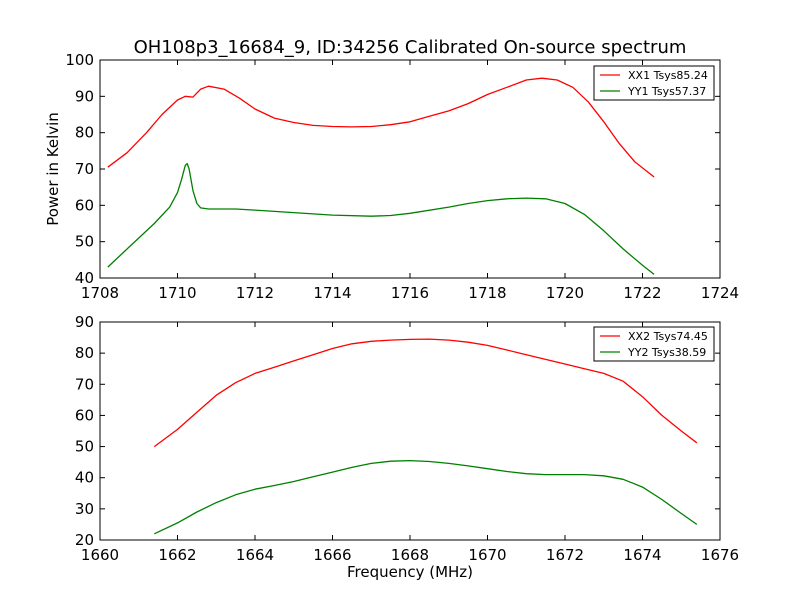 Image resolution: width=800 pixels, height=600 pixels. I want to click on x-tick-label: 1712, so click(255, 293).